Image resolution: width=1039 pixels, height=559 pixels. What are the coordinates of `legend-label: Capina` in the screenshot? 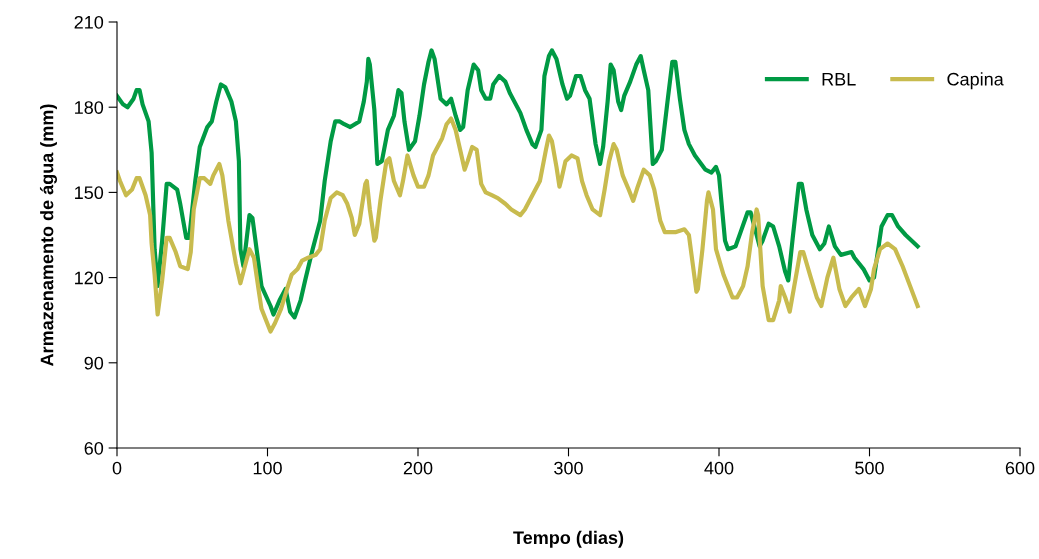 It's located at (975, 81).